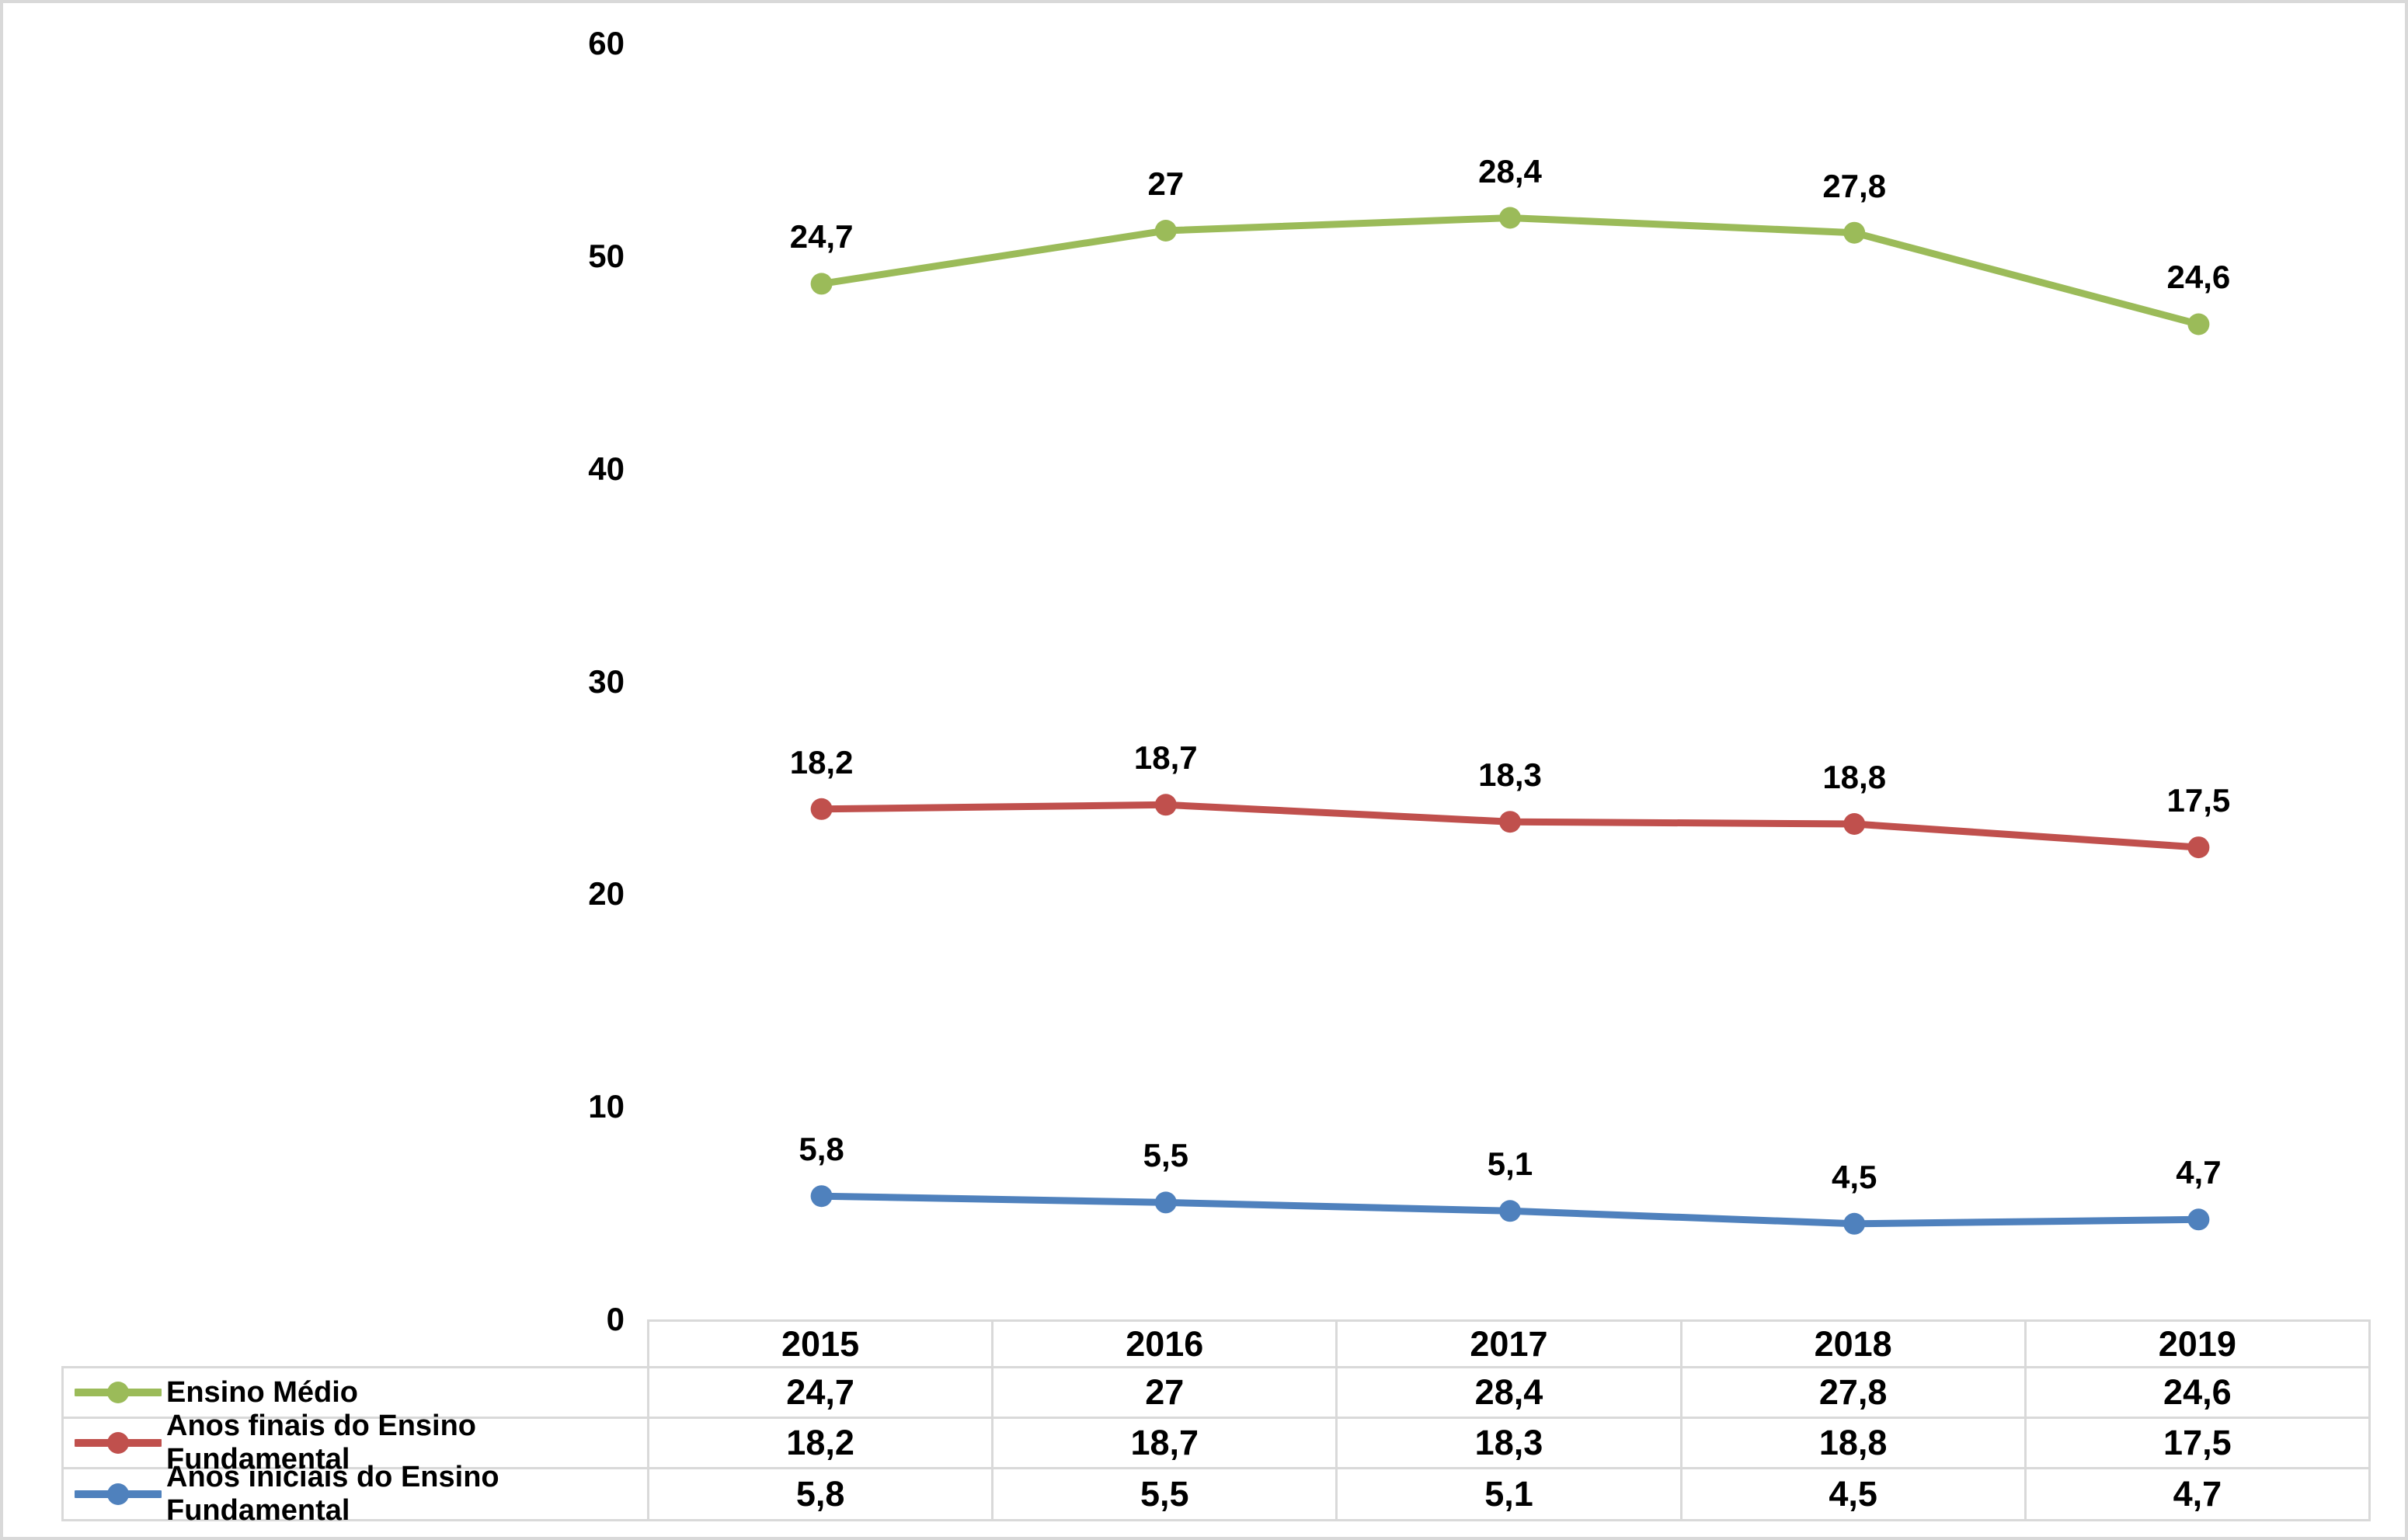 This screenshot has width=2408, height=1540. Describe the element at coordinates (1165, 1444) in the screenshot. I see `table-value-cell: 18,7` at that location.